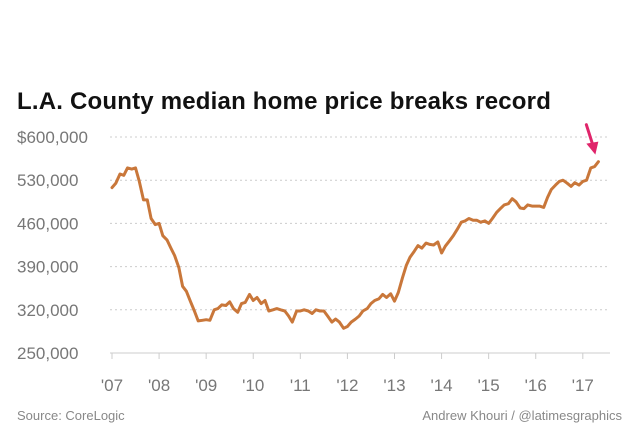 This screenshot has width=640, height=438. What do you see at coordinates (52, 137) in the screenshot?
I see `y-tick-label: $600,000` at bounding box center [52, 137].